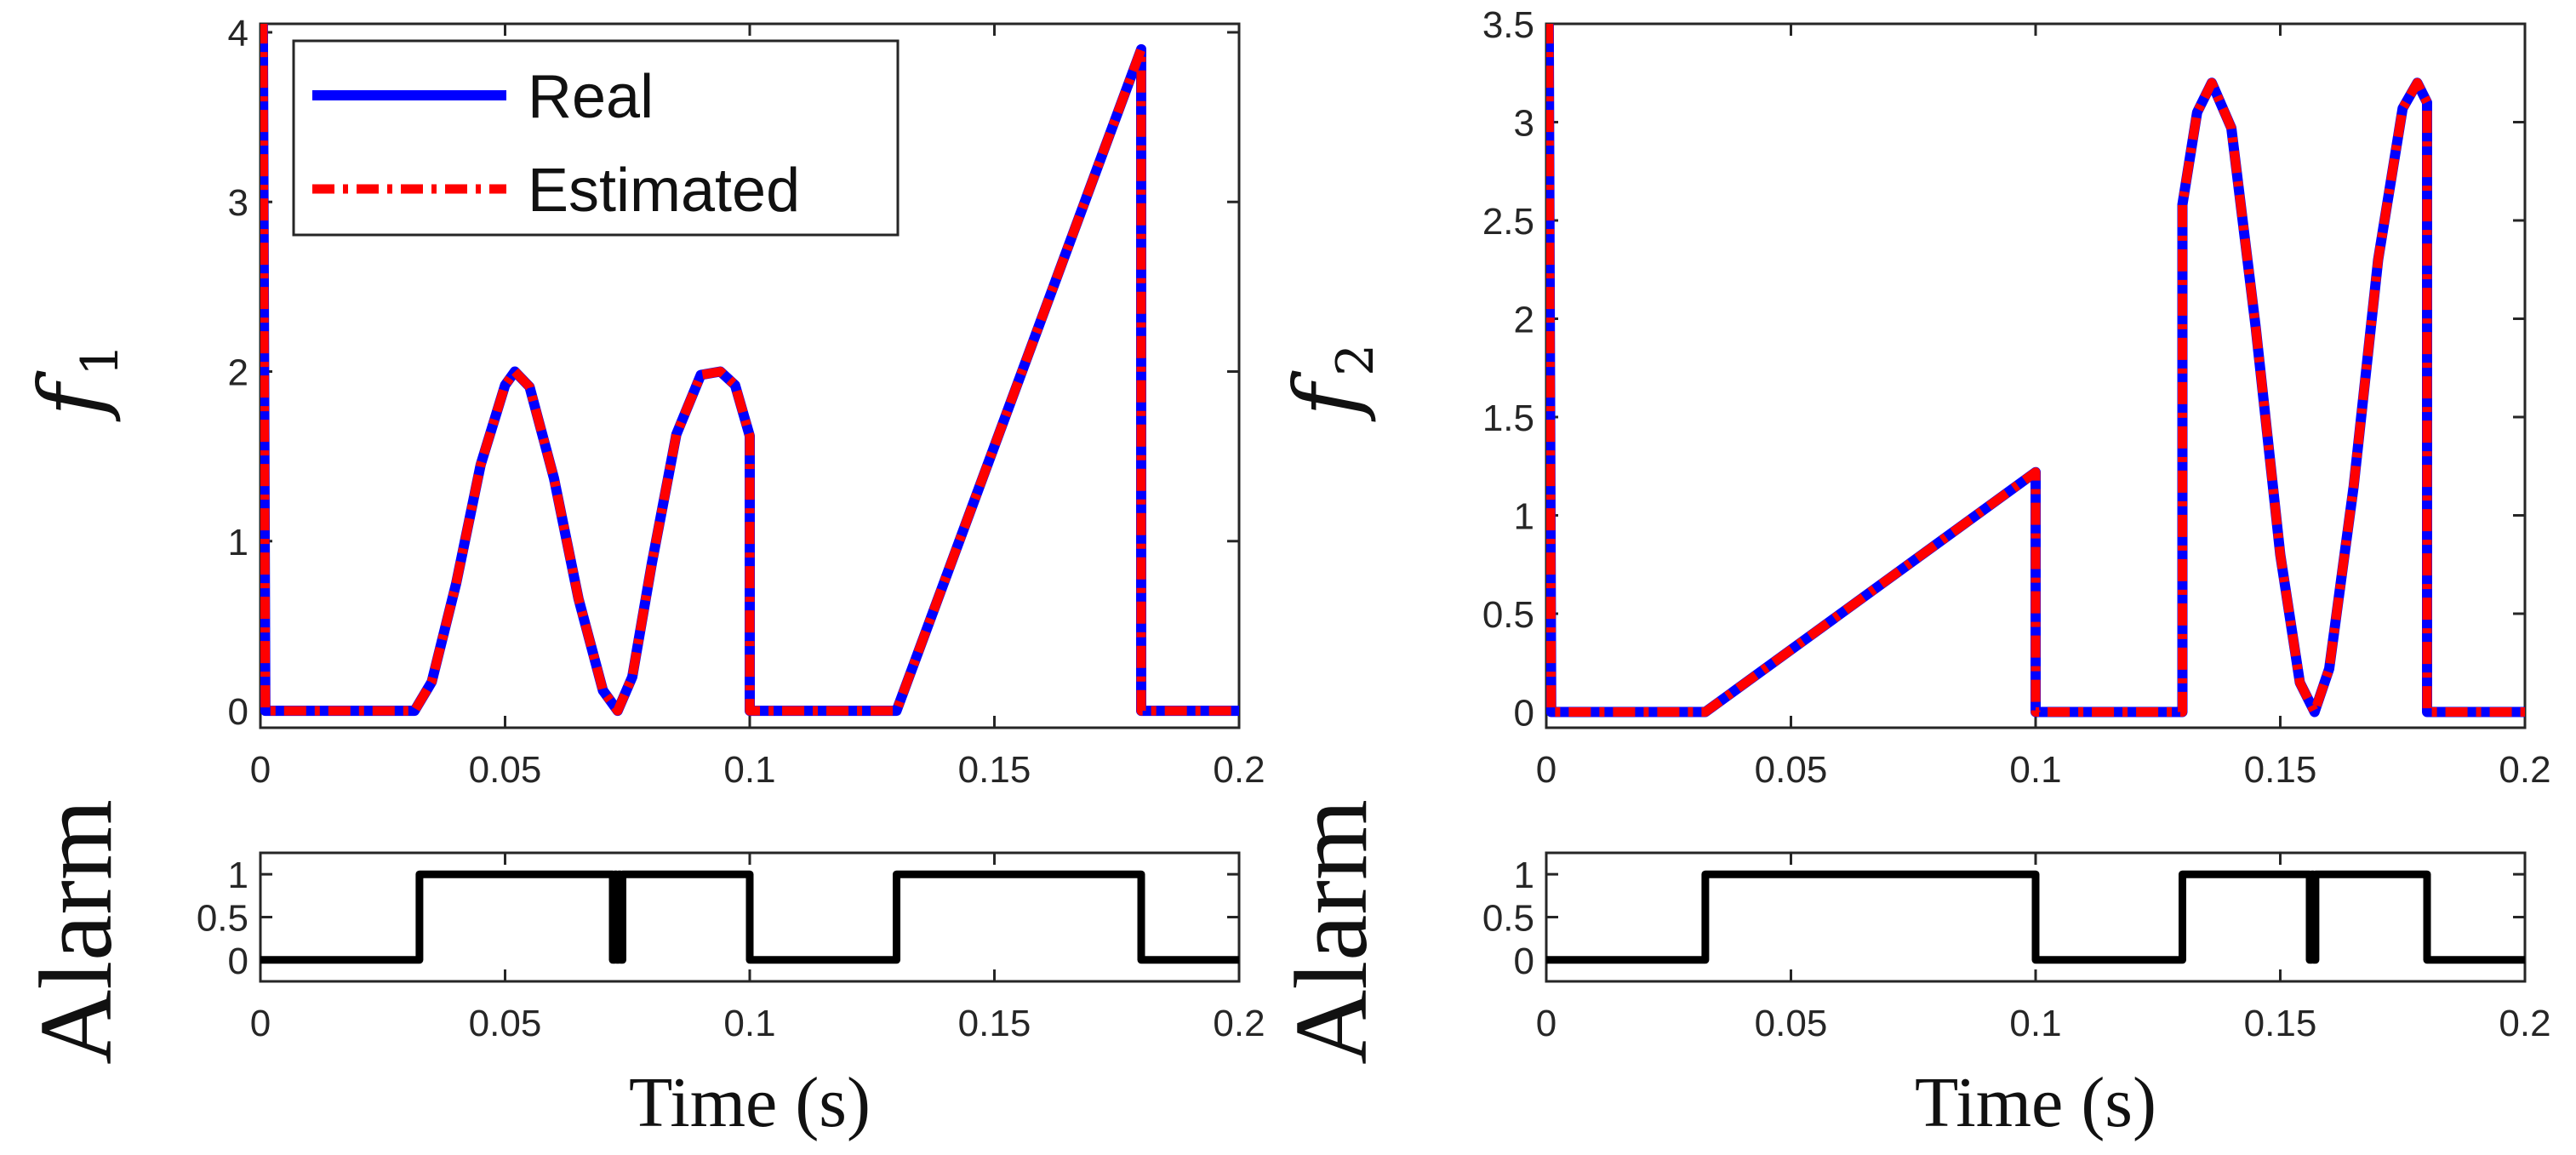 The height and width of the screenshot is (1155, 2576). Describe the element at coordinates (1355, 360) in the screenshot. I see `f2-y-axis-label-subscript: 2` at that location.